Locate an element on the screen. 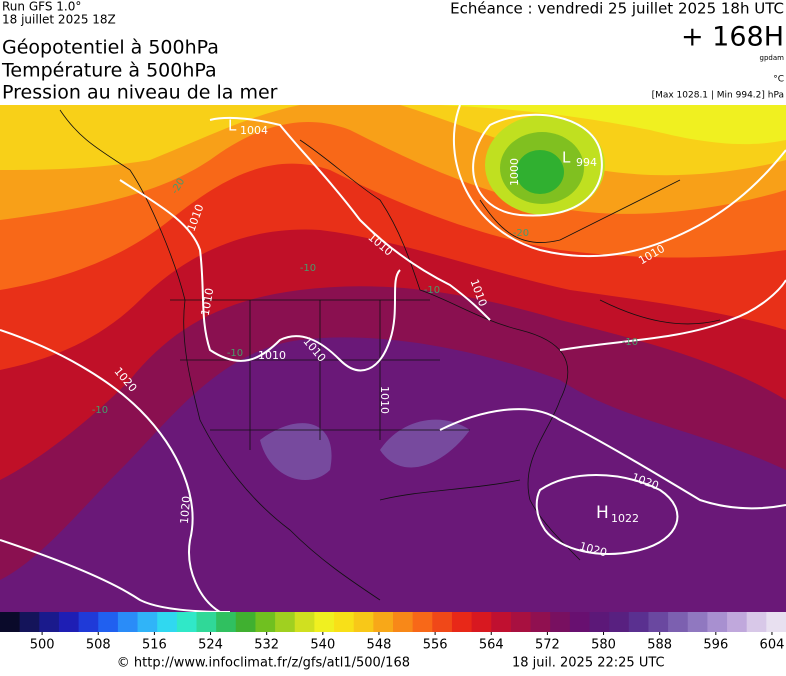  pressure-value: 1004 is located at coordinates (254, 130).